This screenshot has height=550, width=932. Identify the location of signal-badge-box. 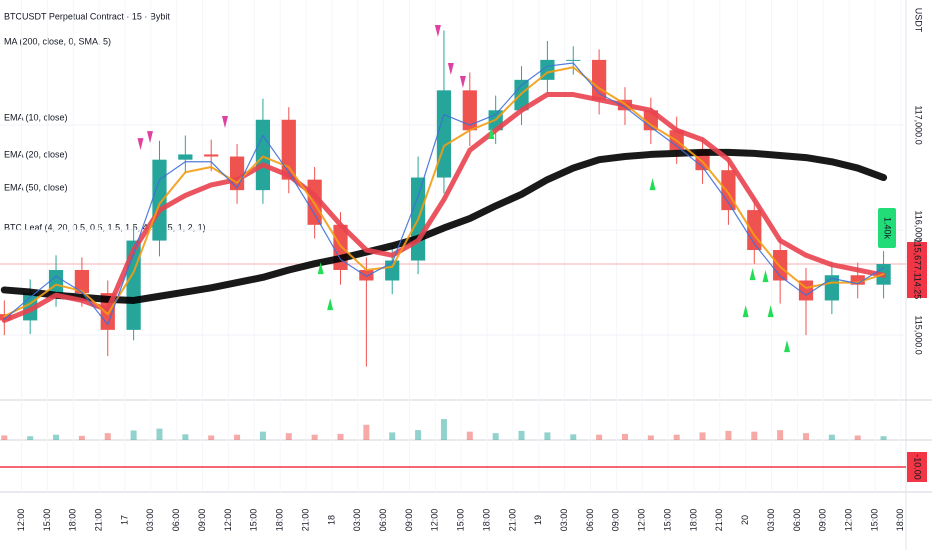
(887, 228).